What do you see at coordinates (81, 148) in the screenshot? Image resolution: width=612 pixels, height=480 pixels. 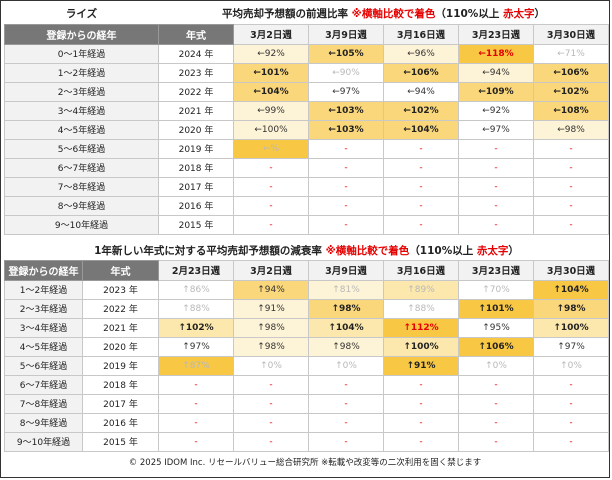 I see `row-label: 5～6年経過` at bounding box center [81, 148].